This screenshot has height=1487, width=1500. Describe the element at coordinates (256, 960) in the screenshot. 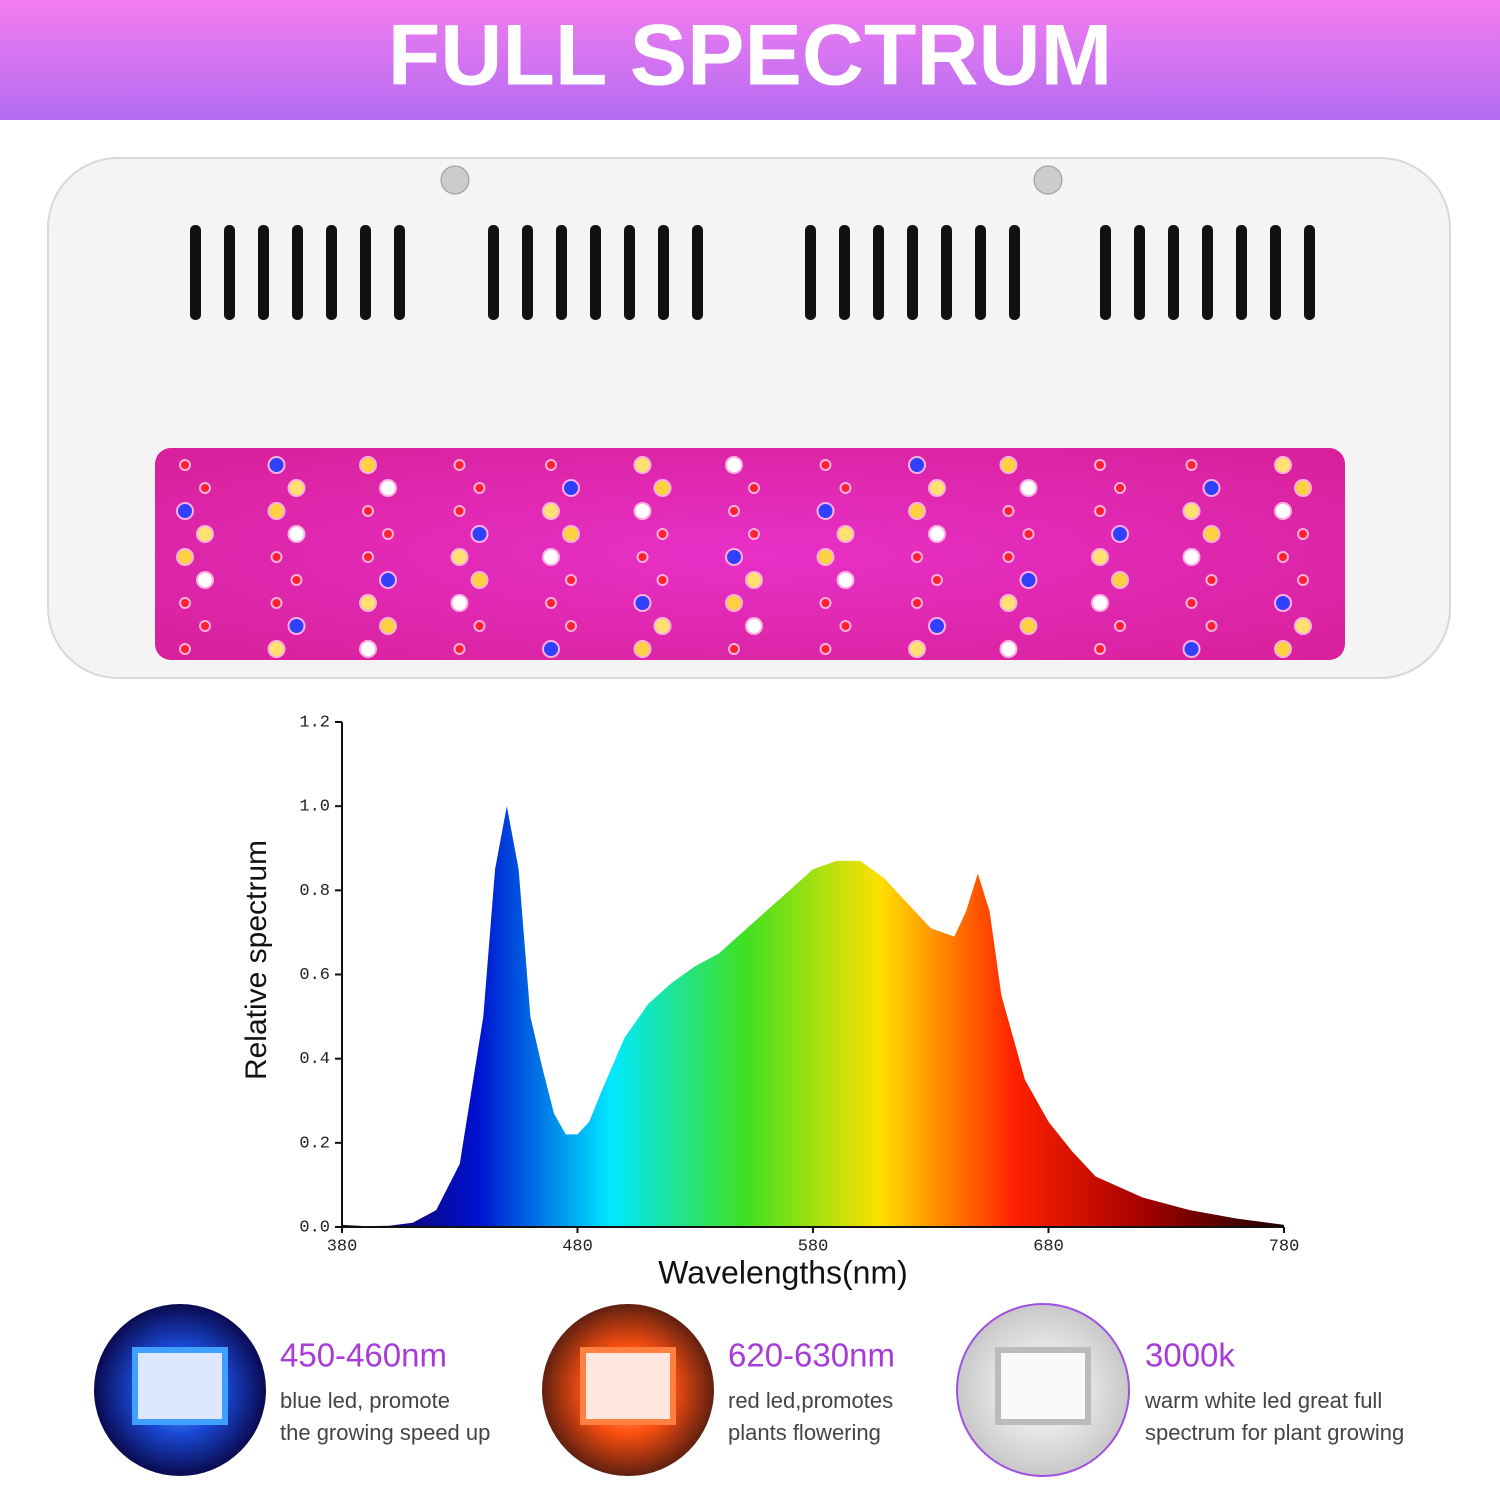

I see `y-axis-label: Relative spectrum` at that location.